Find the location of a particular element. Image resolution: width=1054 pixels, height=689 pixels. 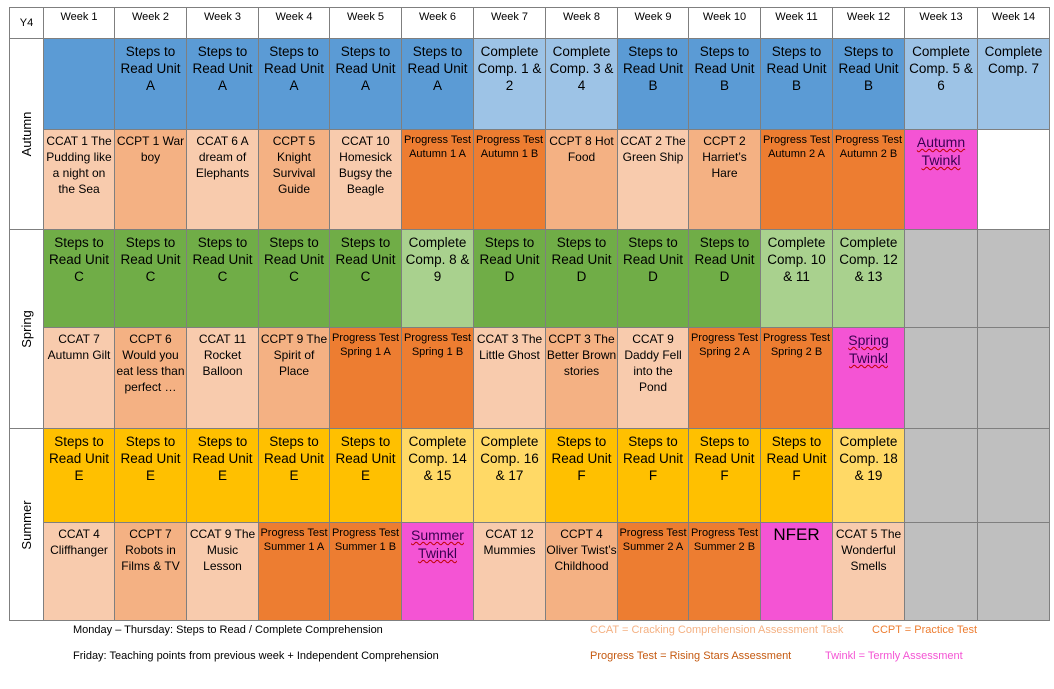

lesson-cell: Complete Comp. 1 & 2 is located at coordinates (509, 84).